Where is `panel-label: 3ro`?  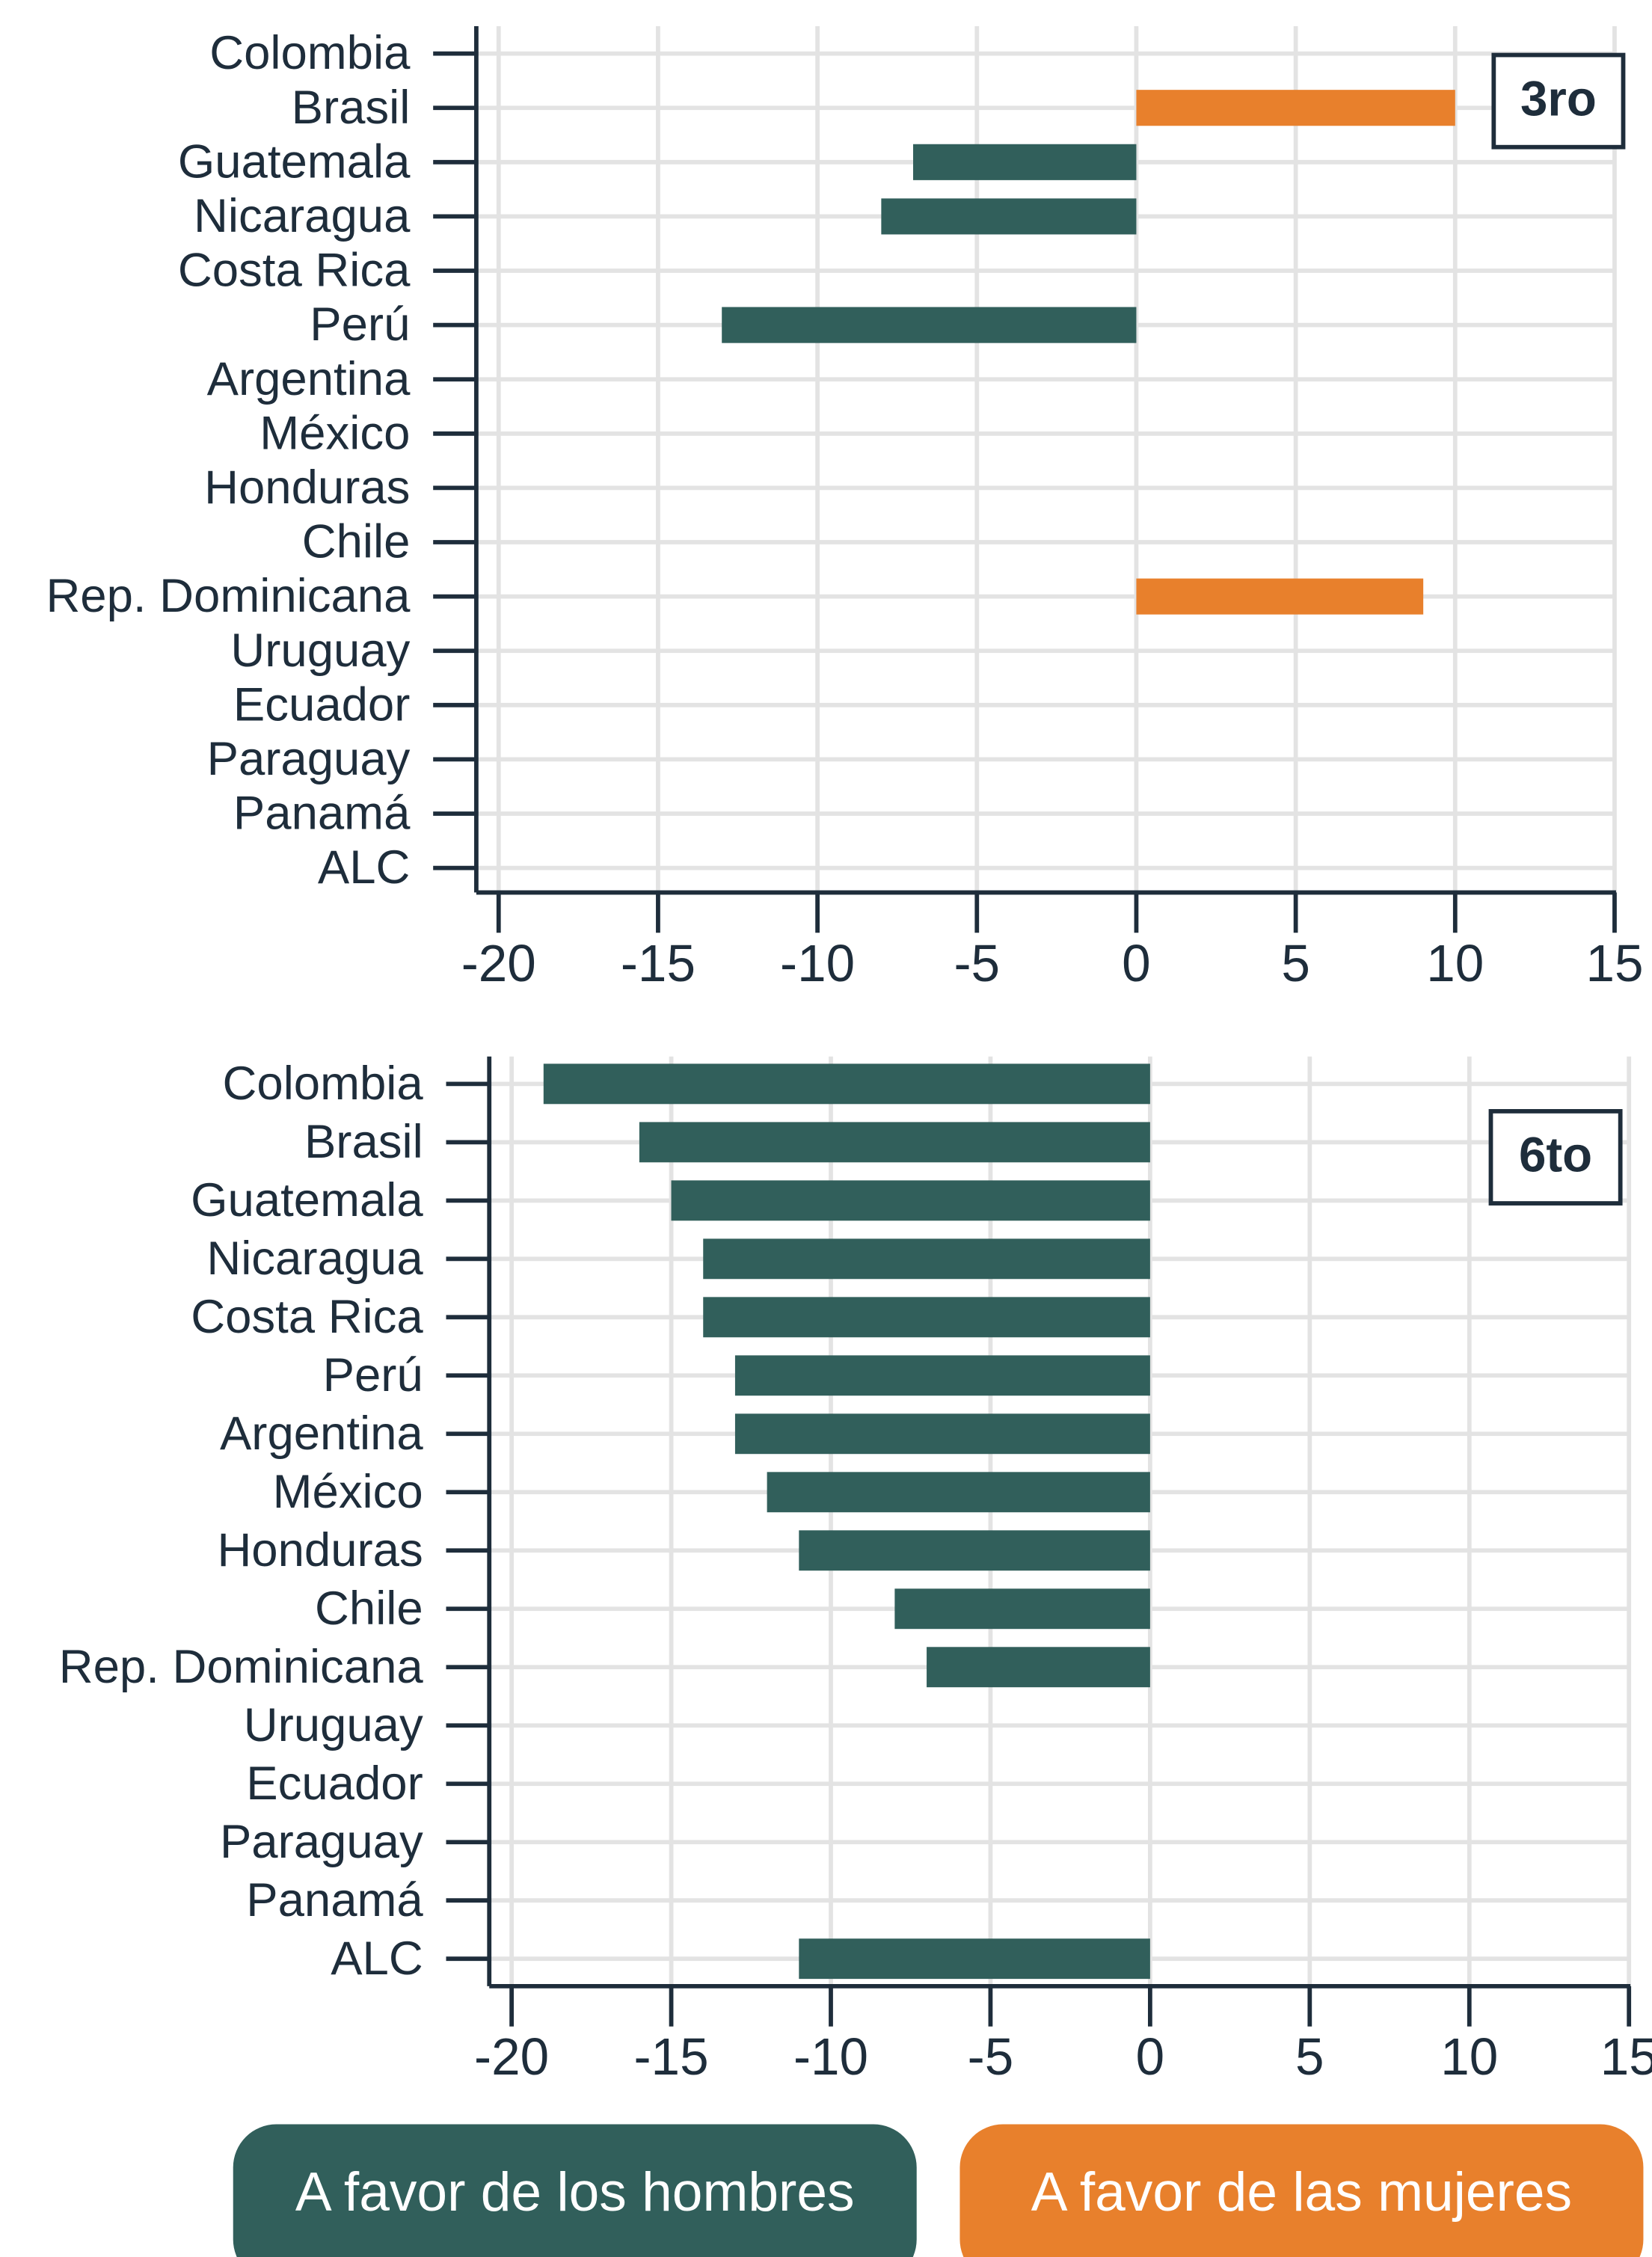
panel-label: 3ro is located at coordinates (1559, 98).